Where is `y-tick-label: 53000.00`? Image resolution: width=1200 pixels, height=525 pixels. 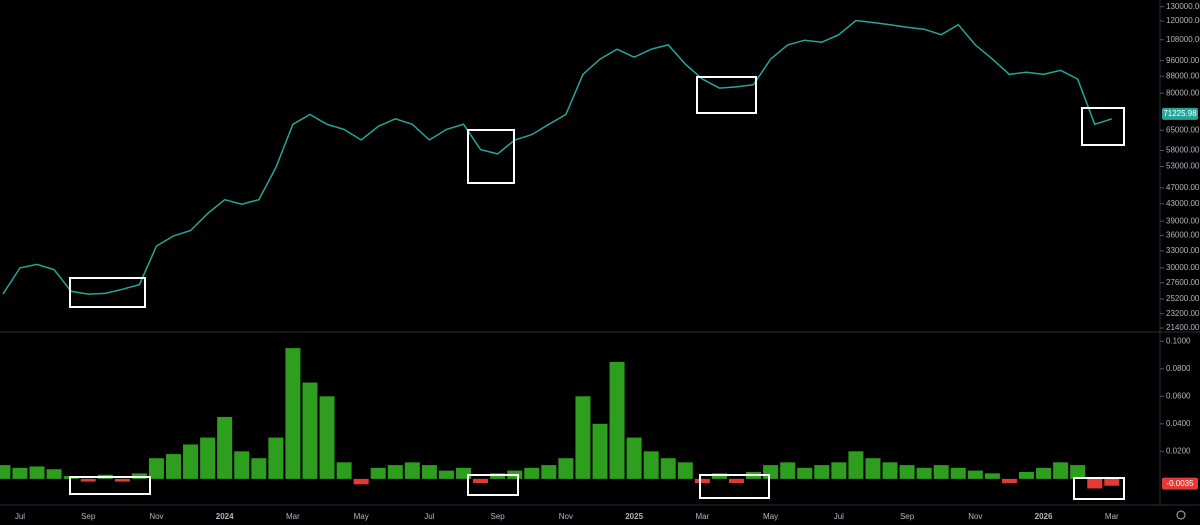
y-tick-label: 53000.00 is located at coordinates (1183, 166).